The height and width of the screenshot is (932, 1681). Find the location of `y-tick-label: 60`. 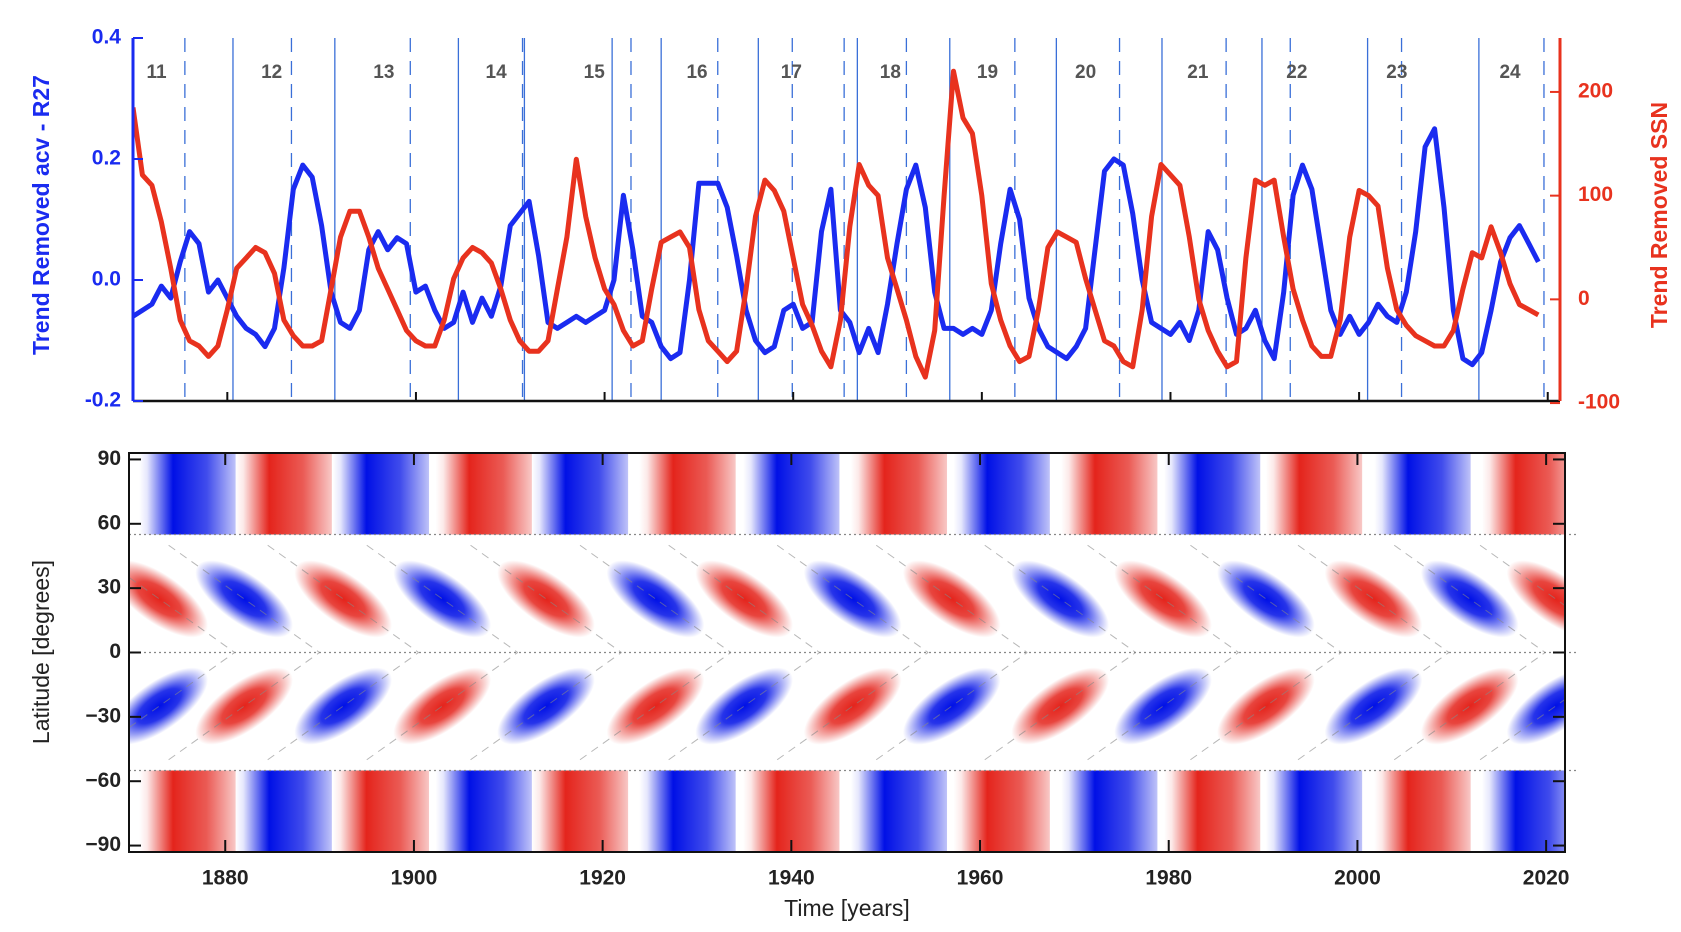

y-tick-label: 60 is located at coordinates (109, 522).